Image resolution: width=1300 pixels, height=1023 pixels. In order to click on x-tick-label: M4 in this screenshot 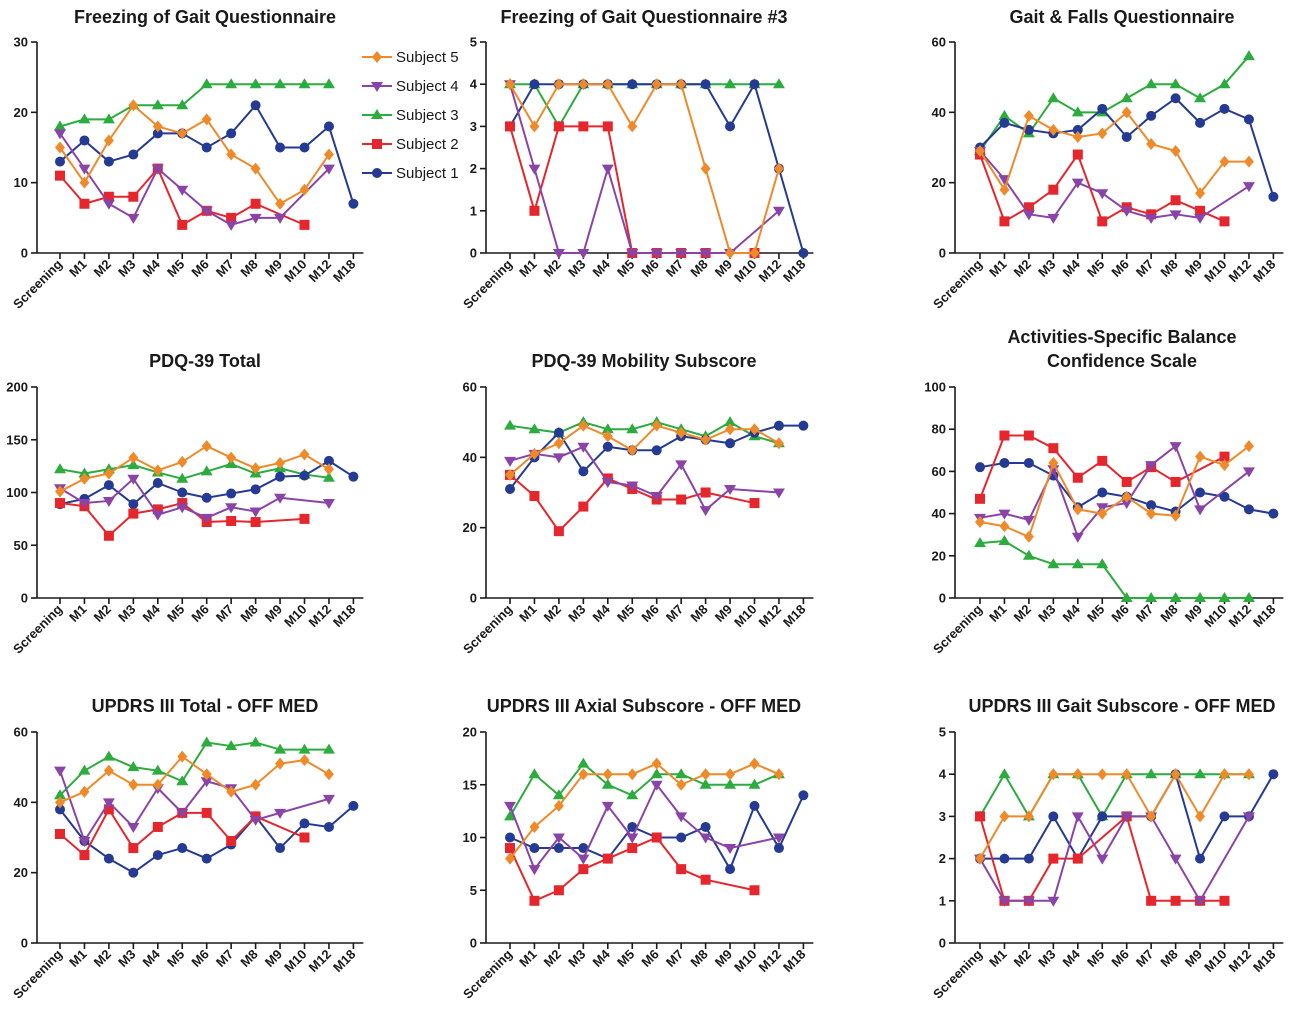, I will do `click(152, 613)`.